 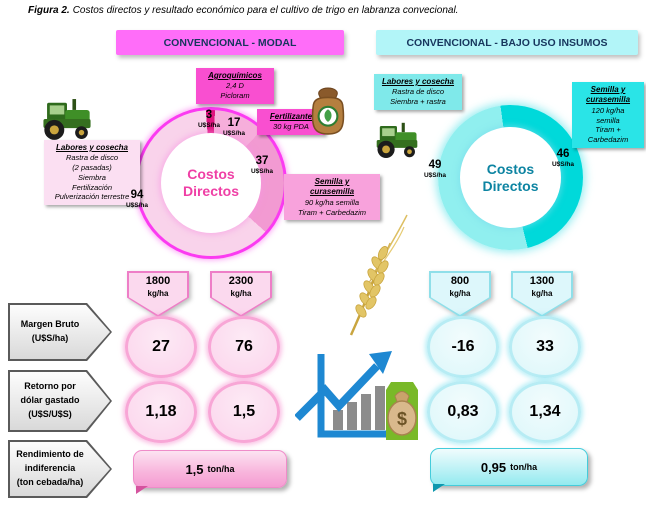 What do you see at coordinates (230, 42) in the screenshot?
I see `header-convencional-modal: CONVENCIONAL - MODAL` at bounding box center [230, 42].